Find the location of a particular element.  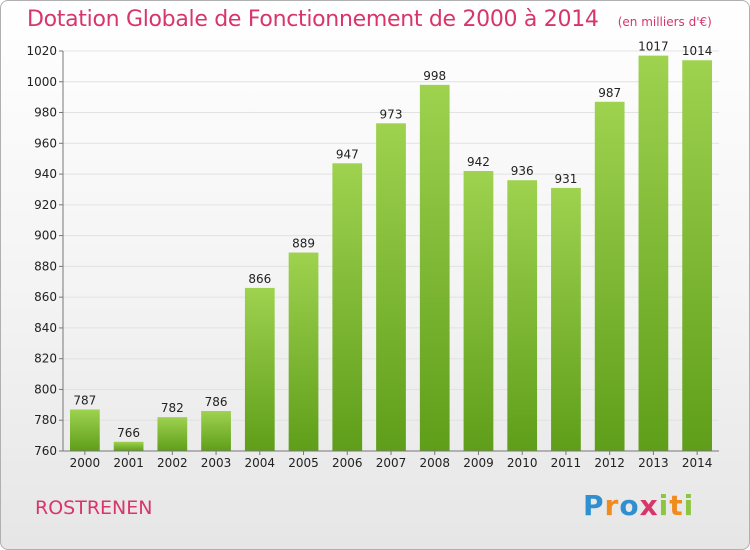

value-label: 787 is located at coordinates (84, 400).